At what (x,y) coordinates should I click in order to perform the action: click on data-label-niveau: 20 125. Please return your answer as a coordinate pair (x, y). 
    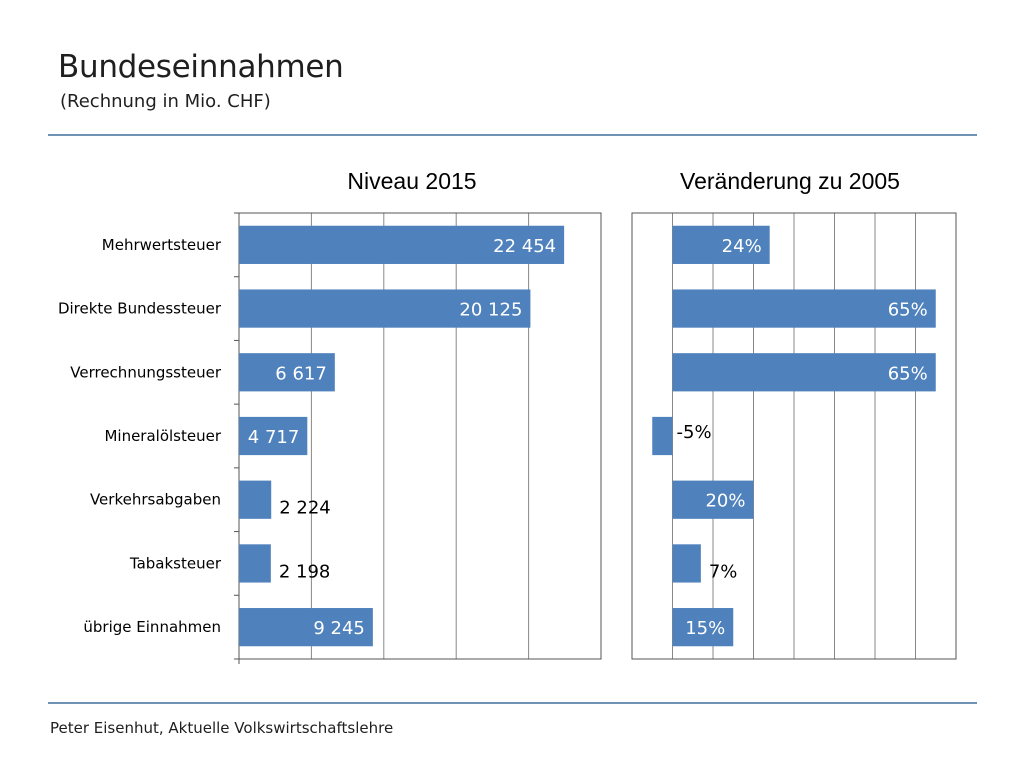
    Looking at the image, I should click on (490, 310).